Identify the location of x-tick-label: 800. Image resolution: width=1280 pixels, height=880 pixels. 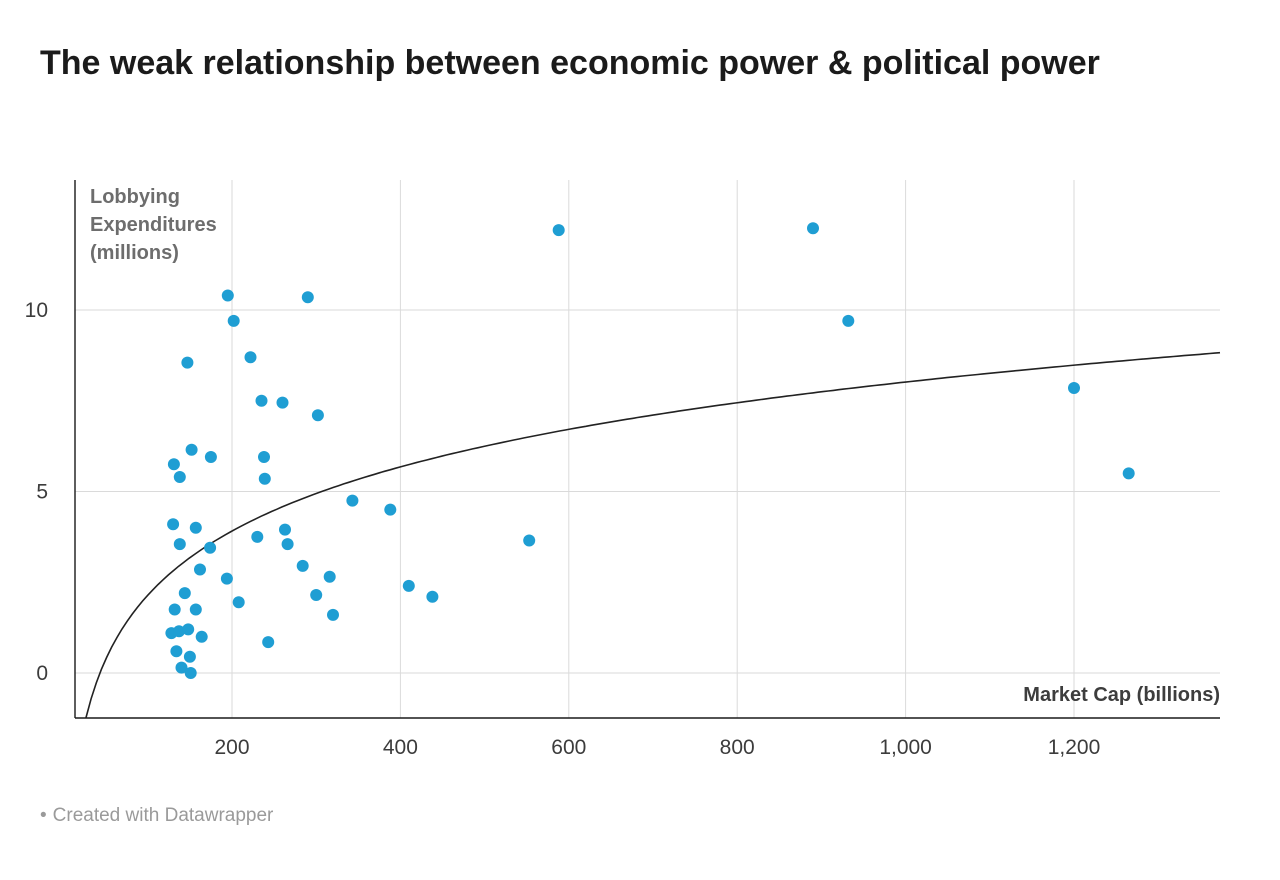
(737, 747).